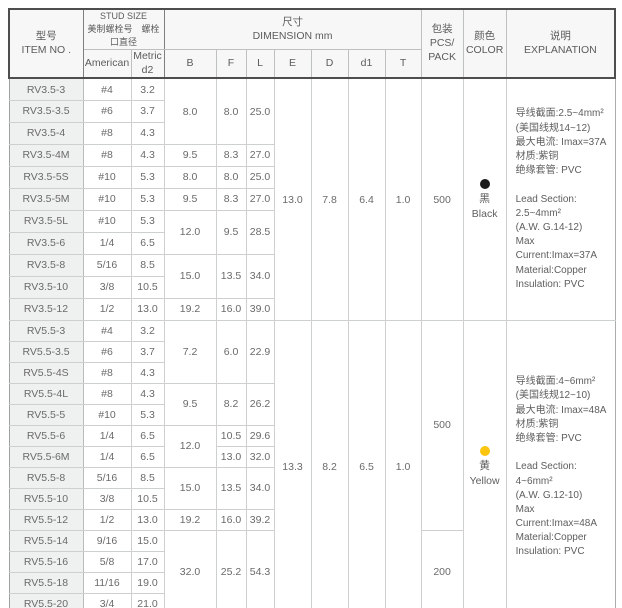 Image resolution: width=622 pixels, height=608 pixels. I want to click on value-cell: 29.6, so click(260, 435).